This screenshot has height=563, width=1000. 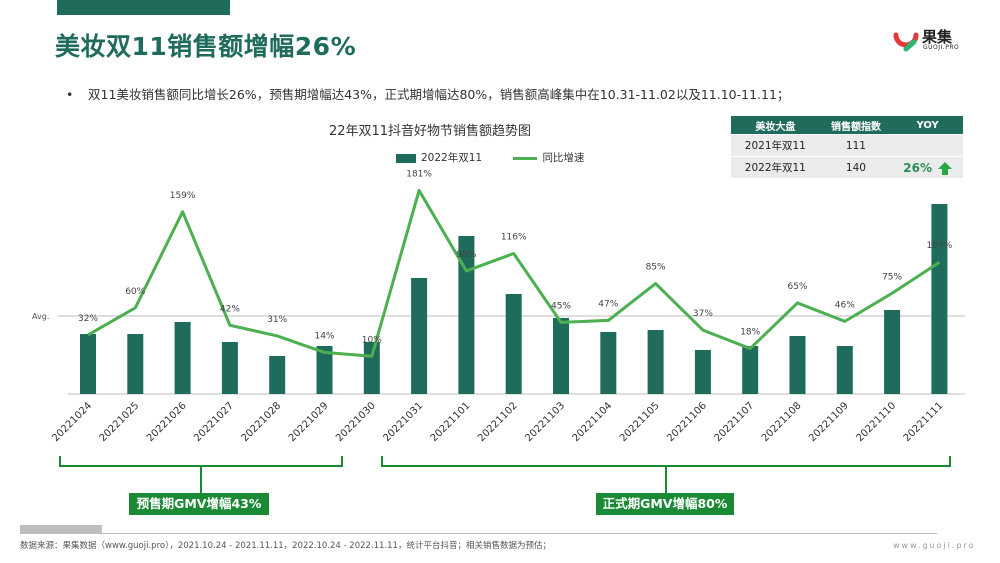 What do you see at coordinates (927, 145) in the screenshot?
I see `yoy-row-yoy` at bounding box center [927, 145].